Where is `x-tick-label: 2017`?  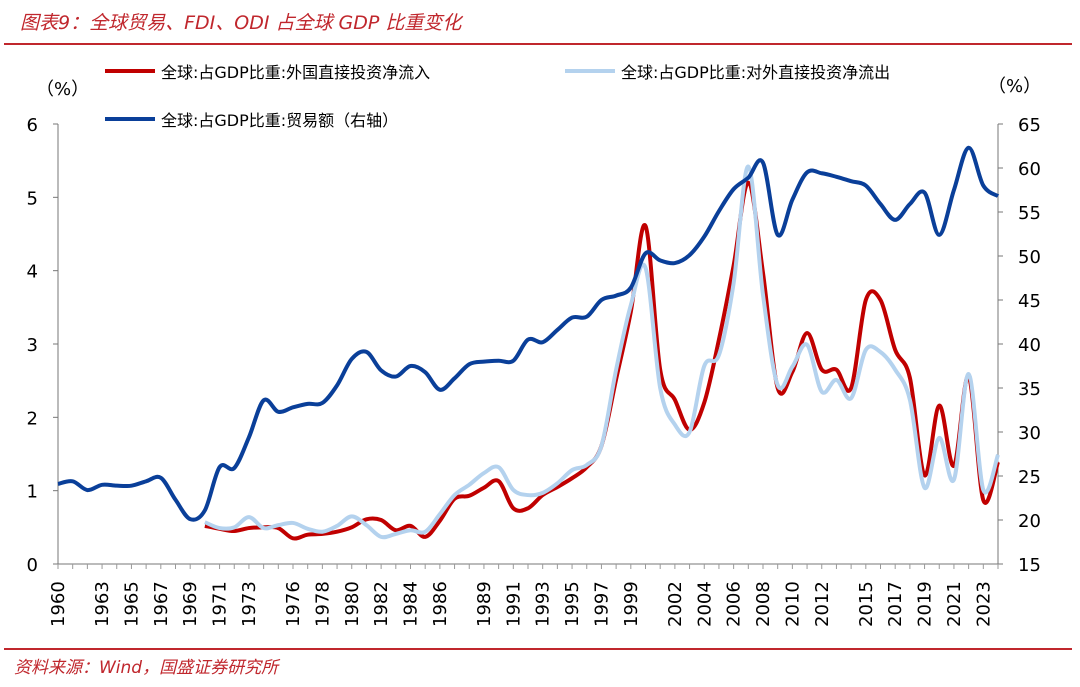
x-tick-label: 2017 is located at coordinates (895, 604).